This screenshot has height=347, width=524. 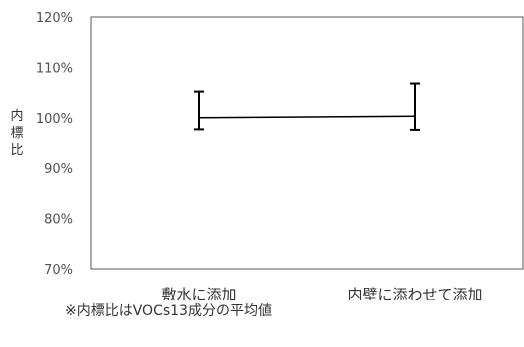 What do you see at coordinates (198, 293) in the screenshot?
I see `x-category-label: 敷水に添加` at bounding box center [198, 293].